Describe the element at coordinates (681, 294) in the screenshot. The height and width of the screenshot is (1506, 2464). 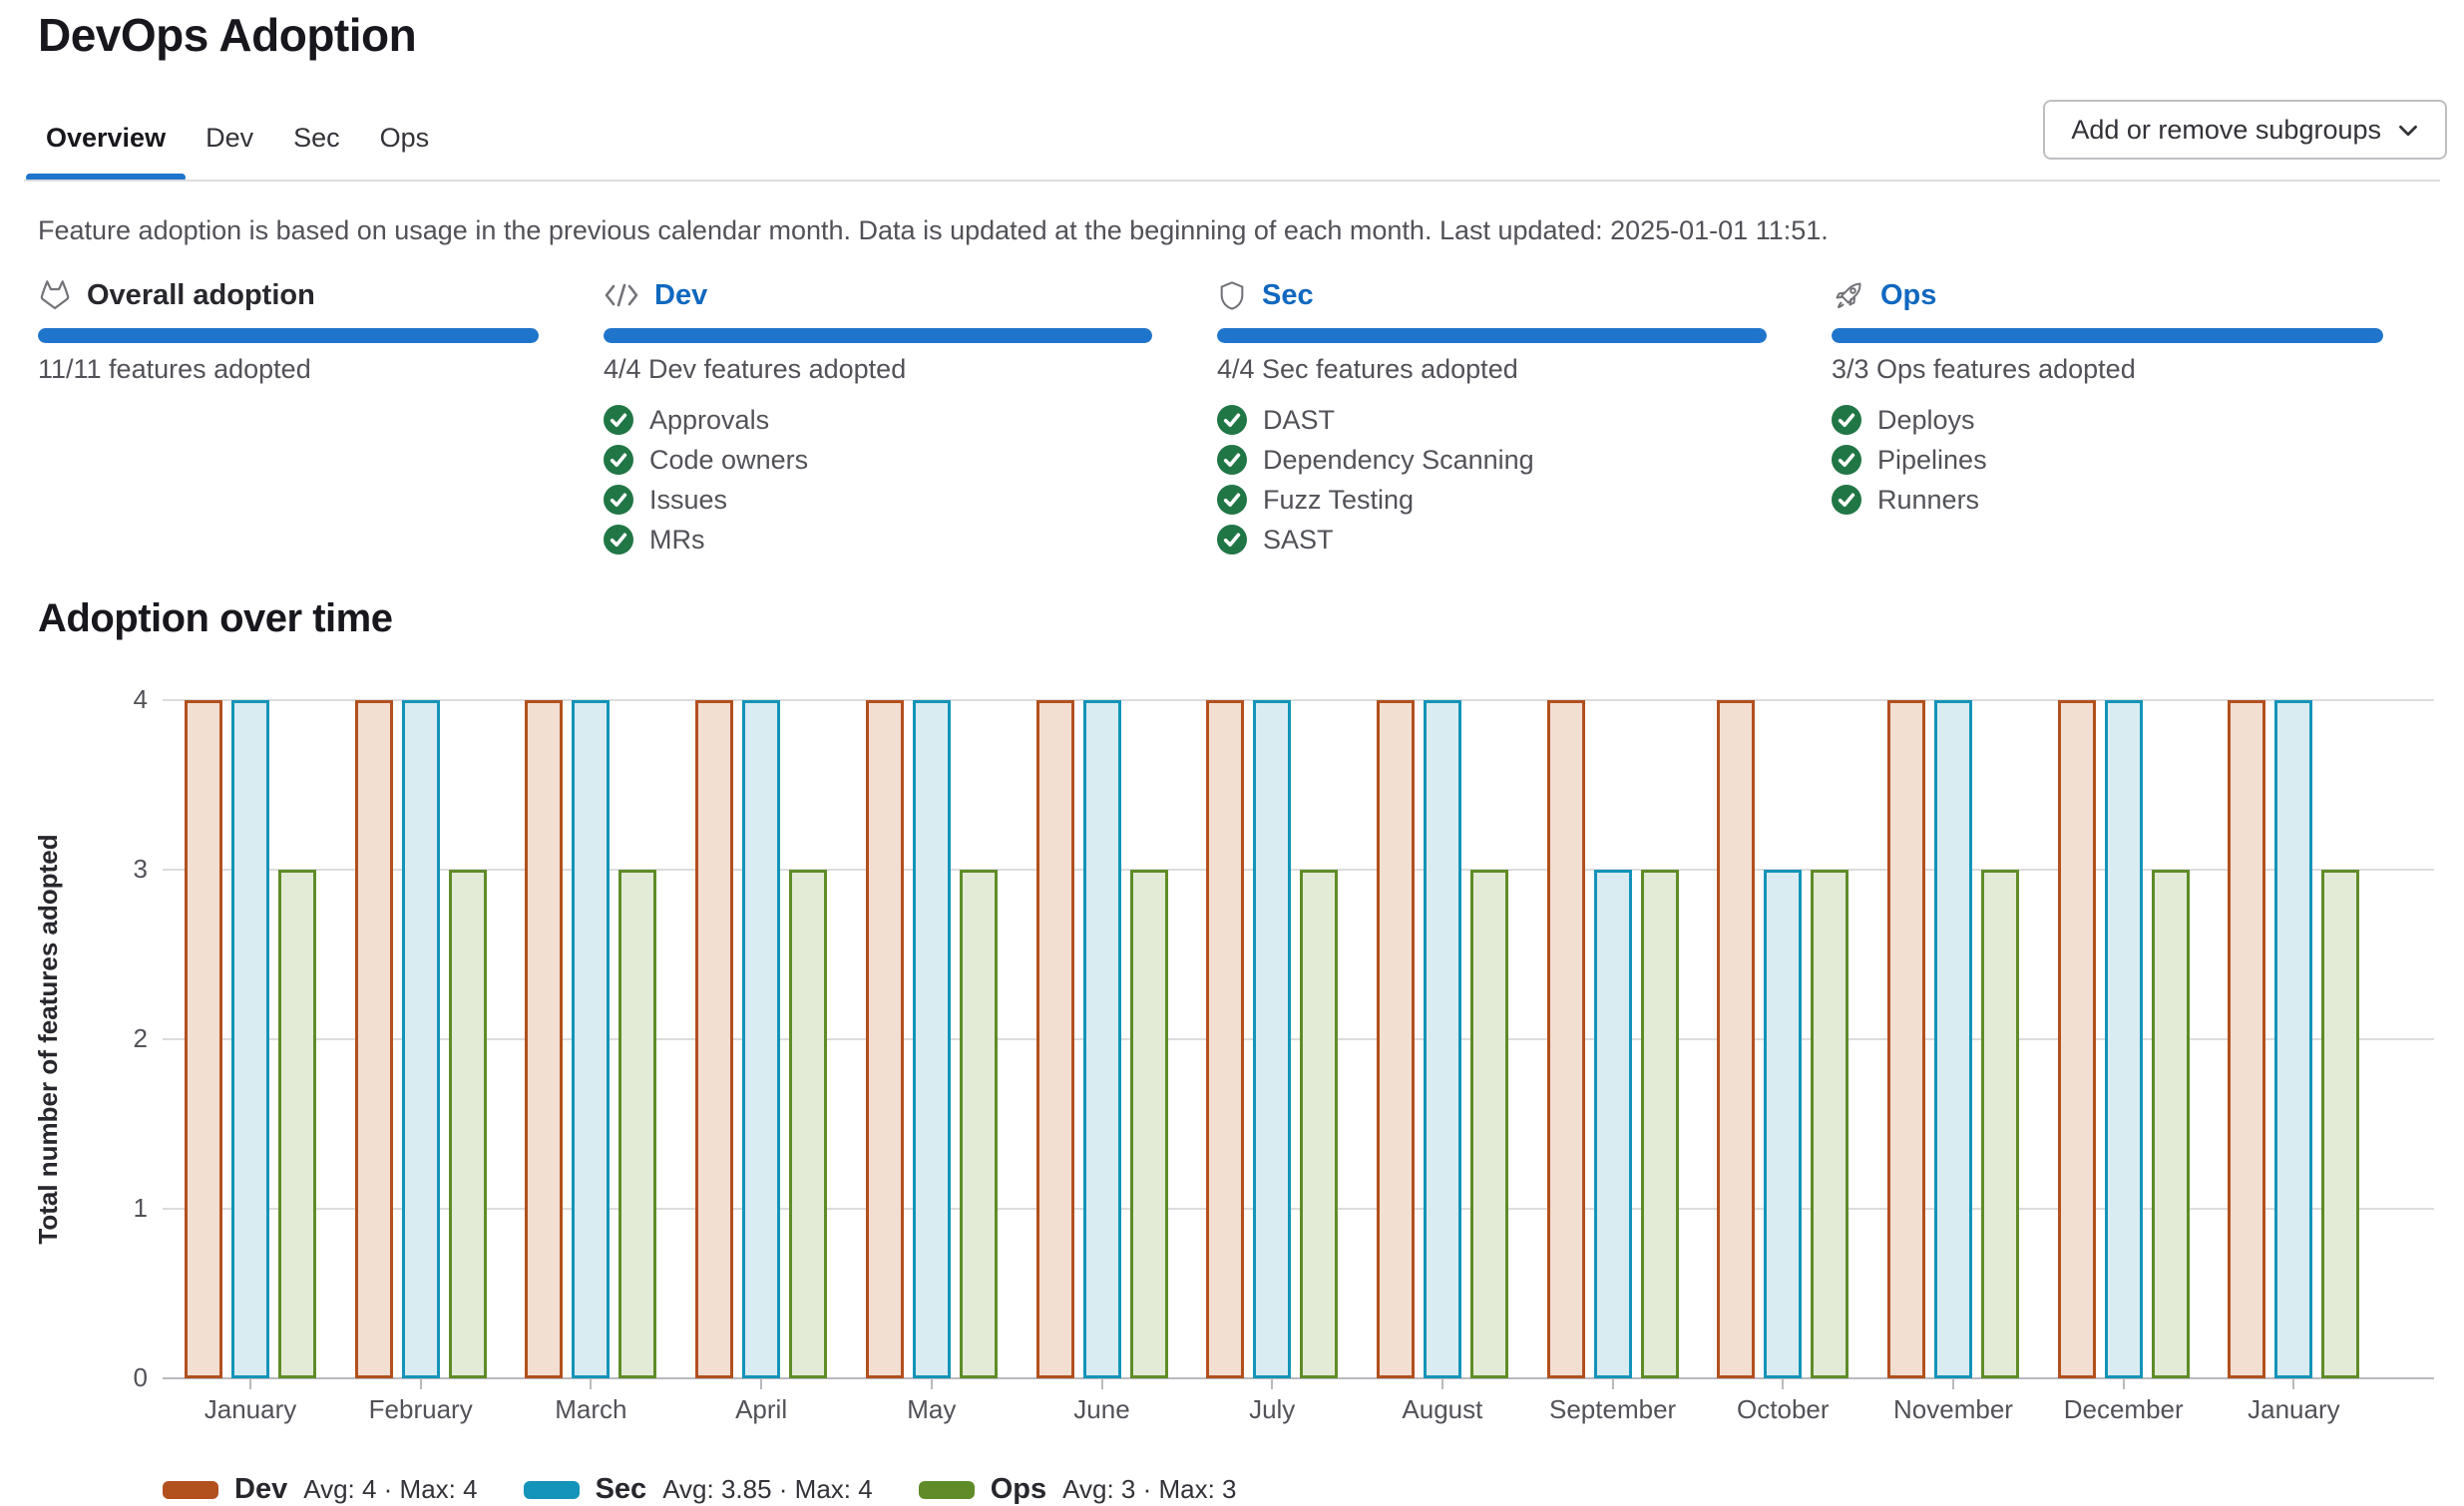
I see `card-title: Dev` at that location.